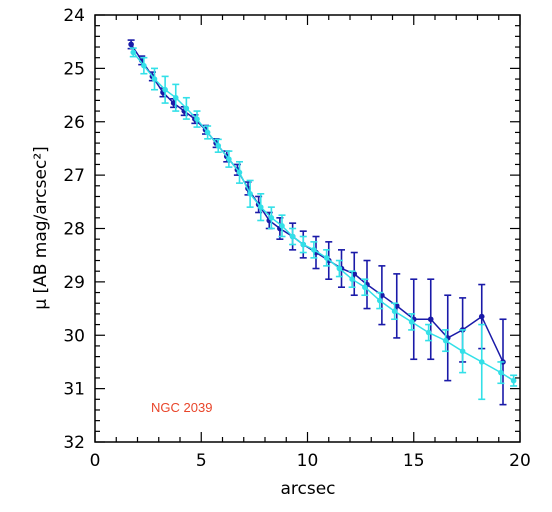 The height and width of the screenshot is (512, 552). I want to click on y-tick-label: 26, so click(74, 123).